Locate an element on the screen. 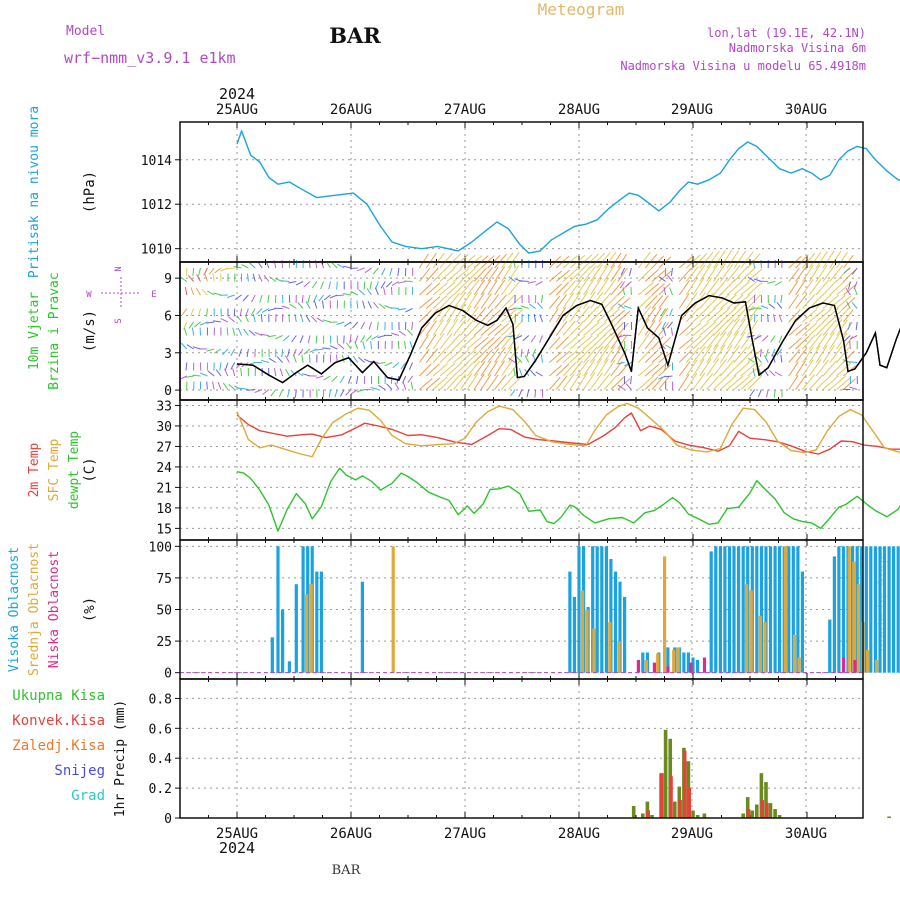 This screenshot has width=900, height=900. axis-title-line: Srednja Oblacnost is located at coordinates (34, 609).